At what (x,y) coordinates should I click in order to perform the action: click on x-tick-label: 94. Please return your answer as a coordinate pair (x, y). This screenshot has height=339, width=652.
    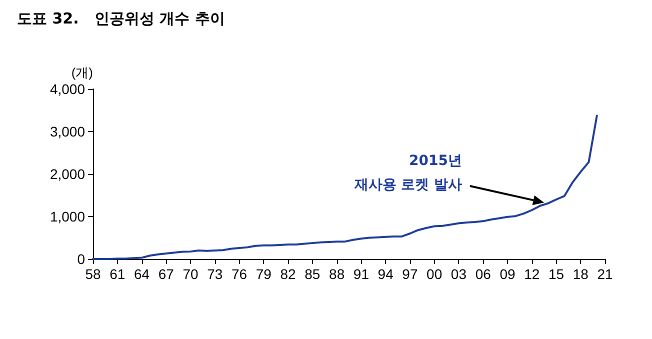
    Looking at the image, I should click on (386, 274).